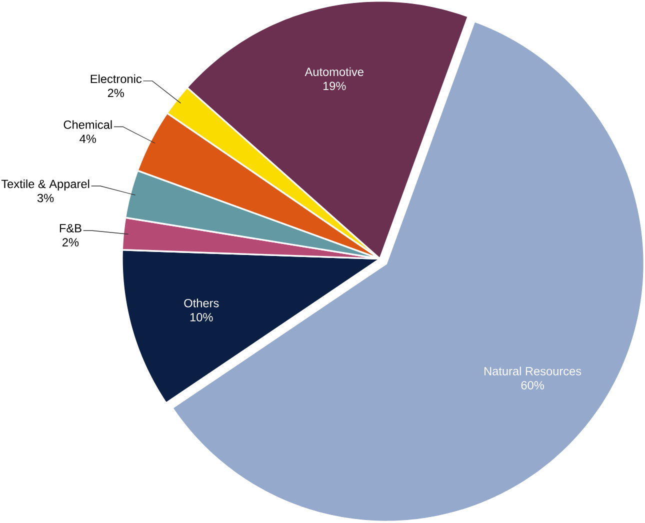  Describe the element at coordinates (334, 86) in the screenshot. I see `data-label: 19%` at that location.